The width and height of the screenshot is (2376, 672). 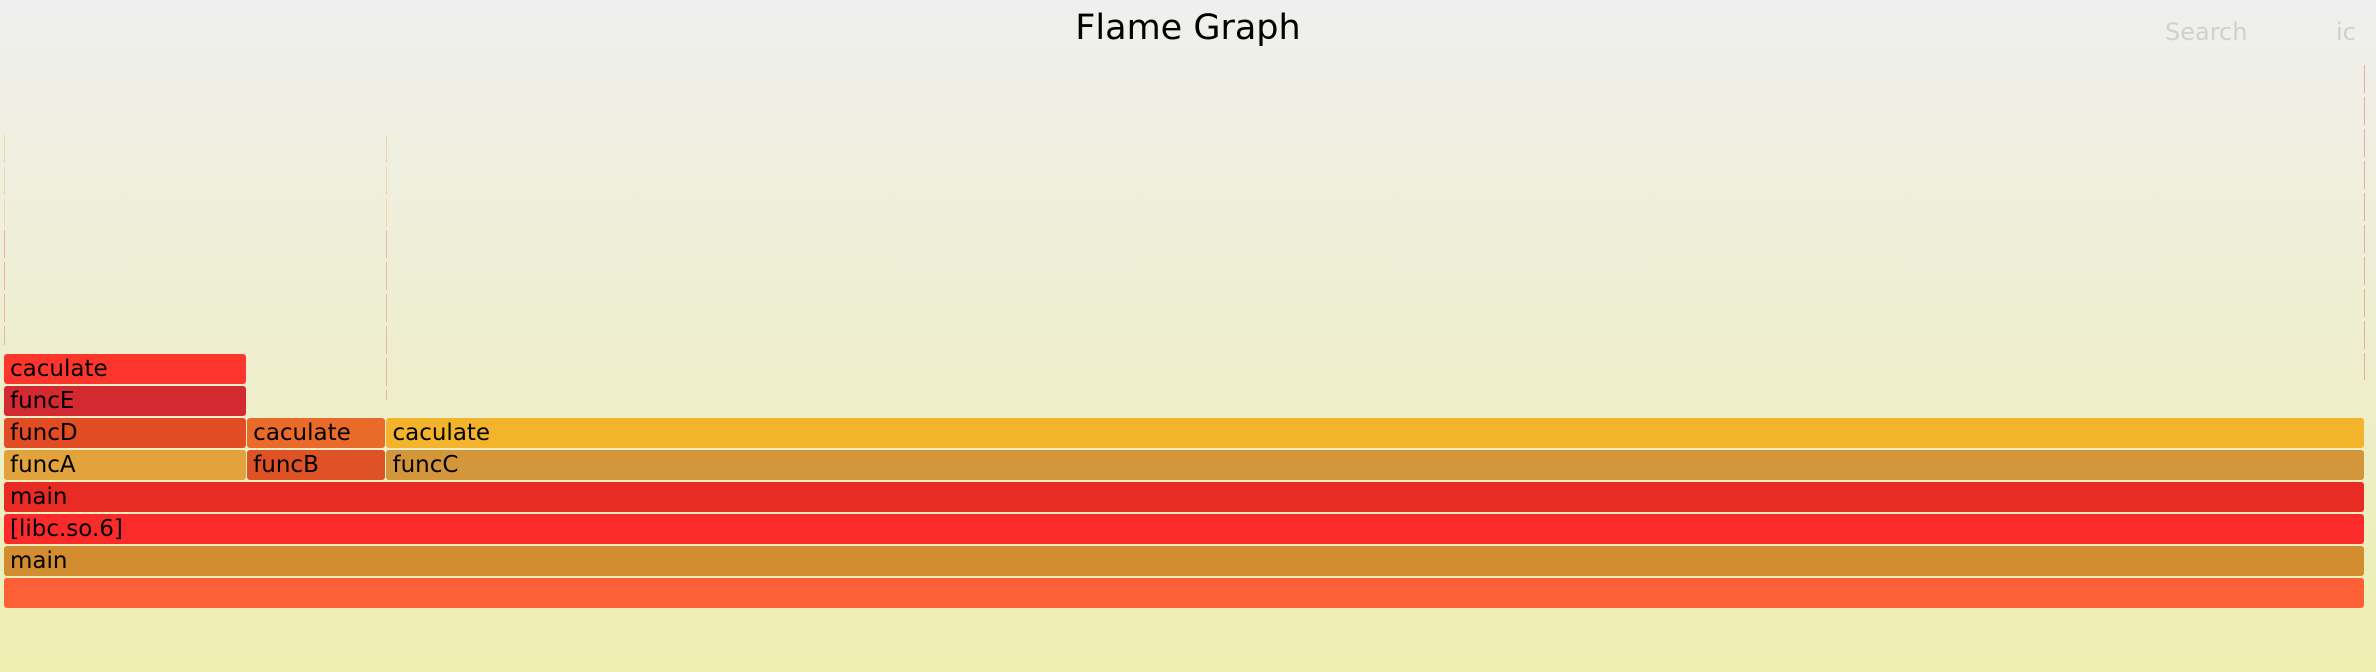 What do you see at coordinates (2346, 32) in the screenshot?
I see `ignore-case-toggle: ic` at bounding box center [2346, 32].